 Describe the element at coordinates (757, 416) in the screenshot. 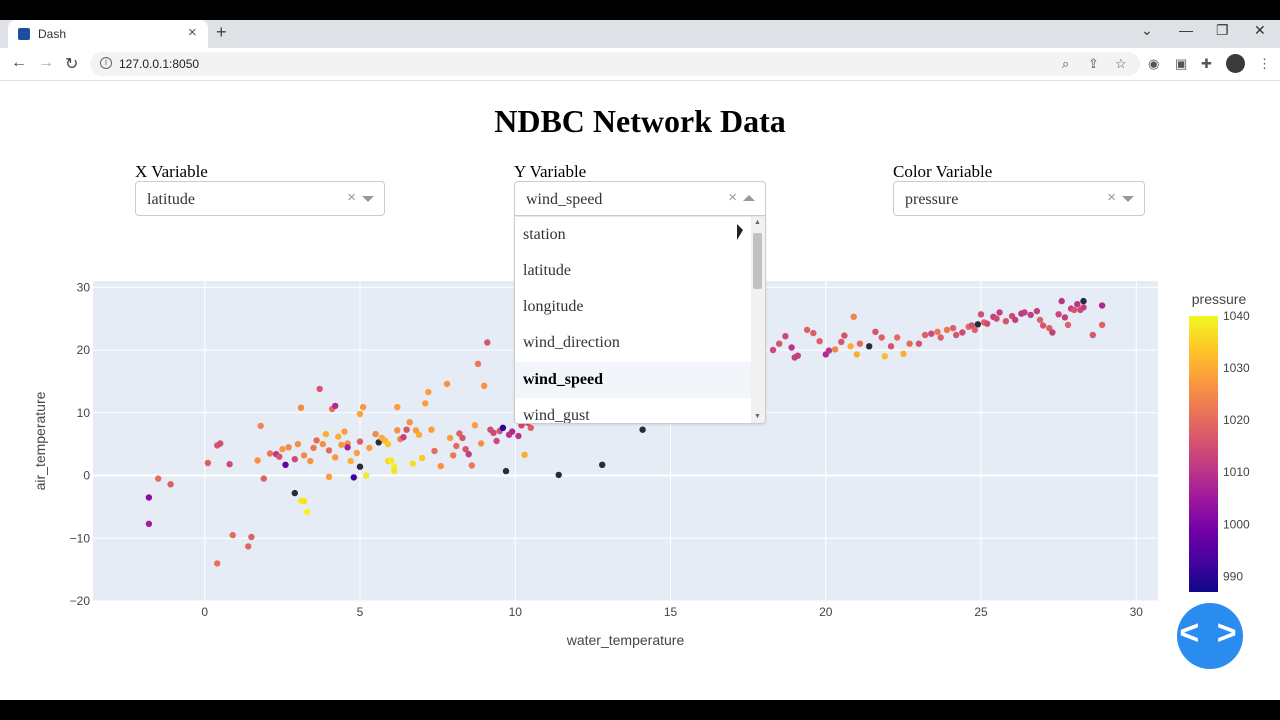

I see `scroll-down-icon: ▼` at that location.